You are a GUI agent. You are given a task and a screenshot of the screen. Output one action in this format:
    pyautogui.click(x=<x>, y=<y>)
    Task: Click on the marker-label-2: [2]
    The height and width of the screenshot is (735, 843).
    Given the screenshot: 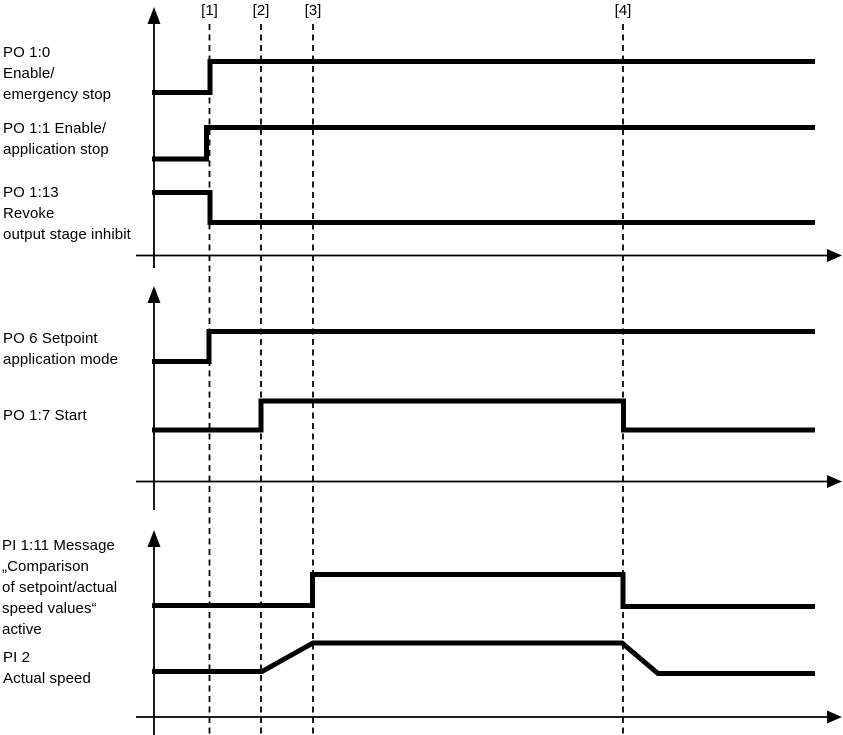 What is the action you would take?
    pyautogui.click(x=261, y=10)
    